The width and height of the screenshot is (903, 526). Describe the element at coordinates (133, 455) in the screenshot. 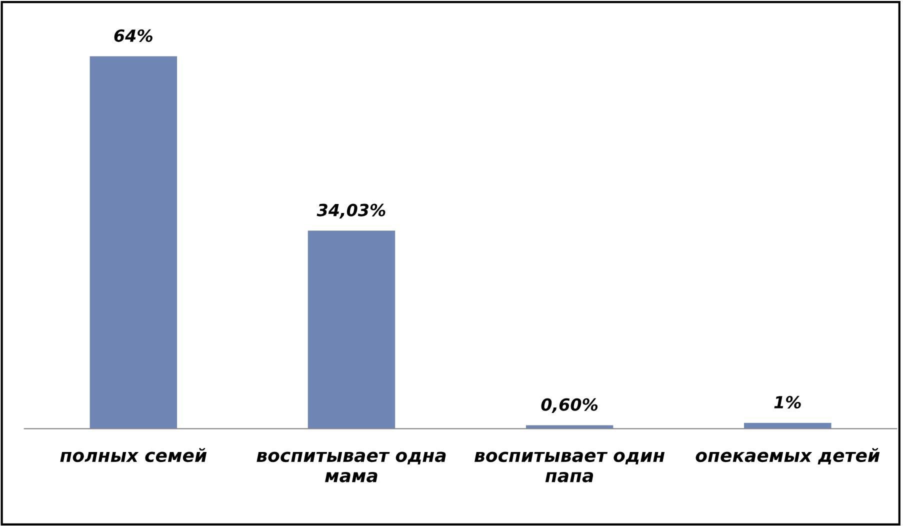

I see `x-tick-label: полных семей` at that location.